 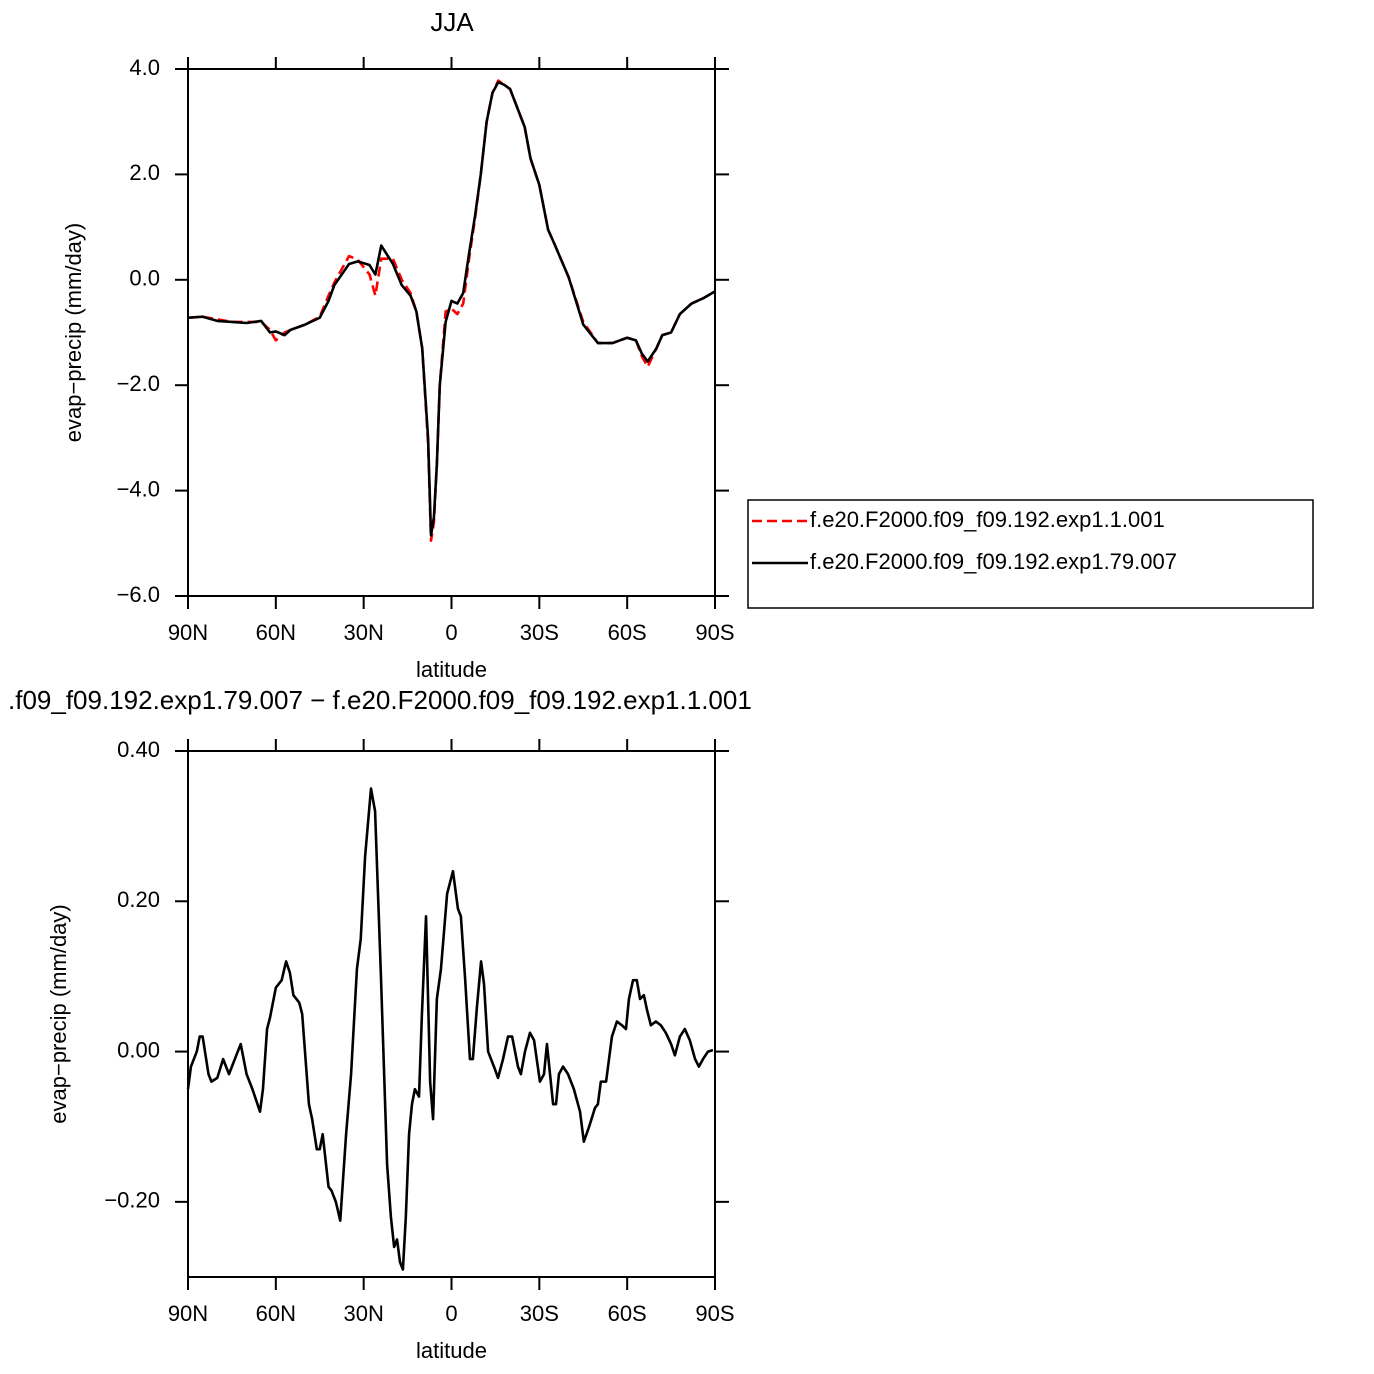 I want to click on legend-label: f.e20.F2000.f09_f09.192.exp1.79.007, so click(x=993, y=561).